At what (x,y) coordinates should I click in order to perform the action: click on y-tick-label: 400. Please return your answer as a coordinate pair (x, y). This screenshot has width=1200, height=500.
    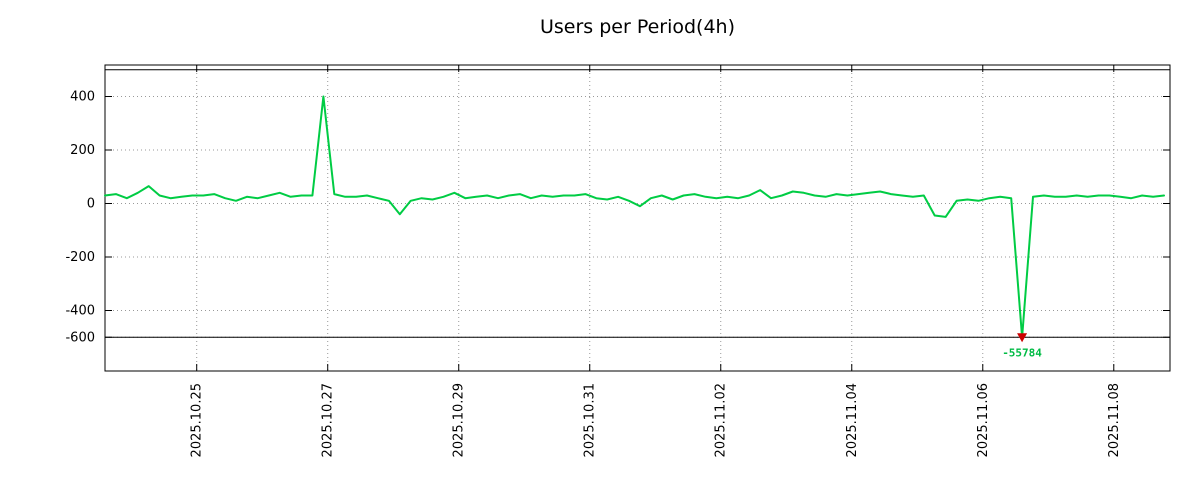
    Looking at the image, I should click on (82, 97).